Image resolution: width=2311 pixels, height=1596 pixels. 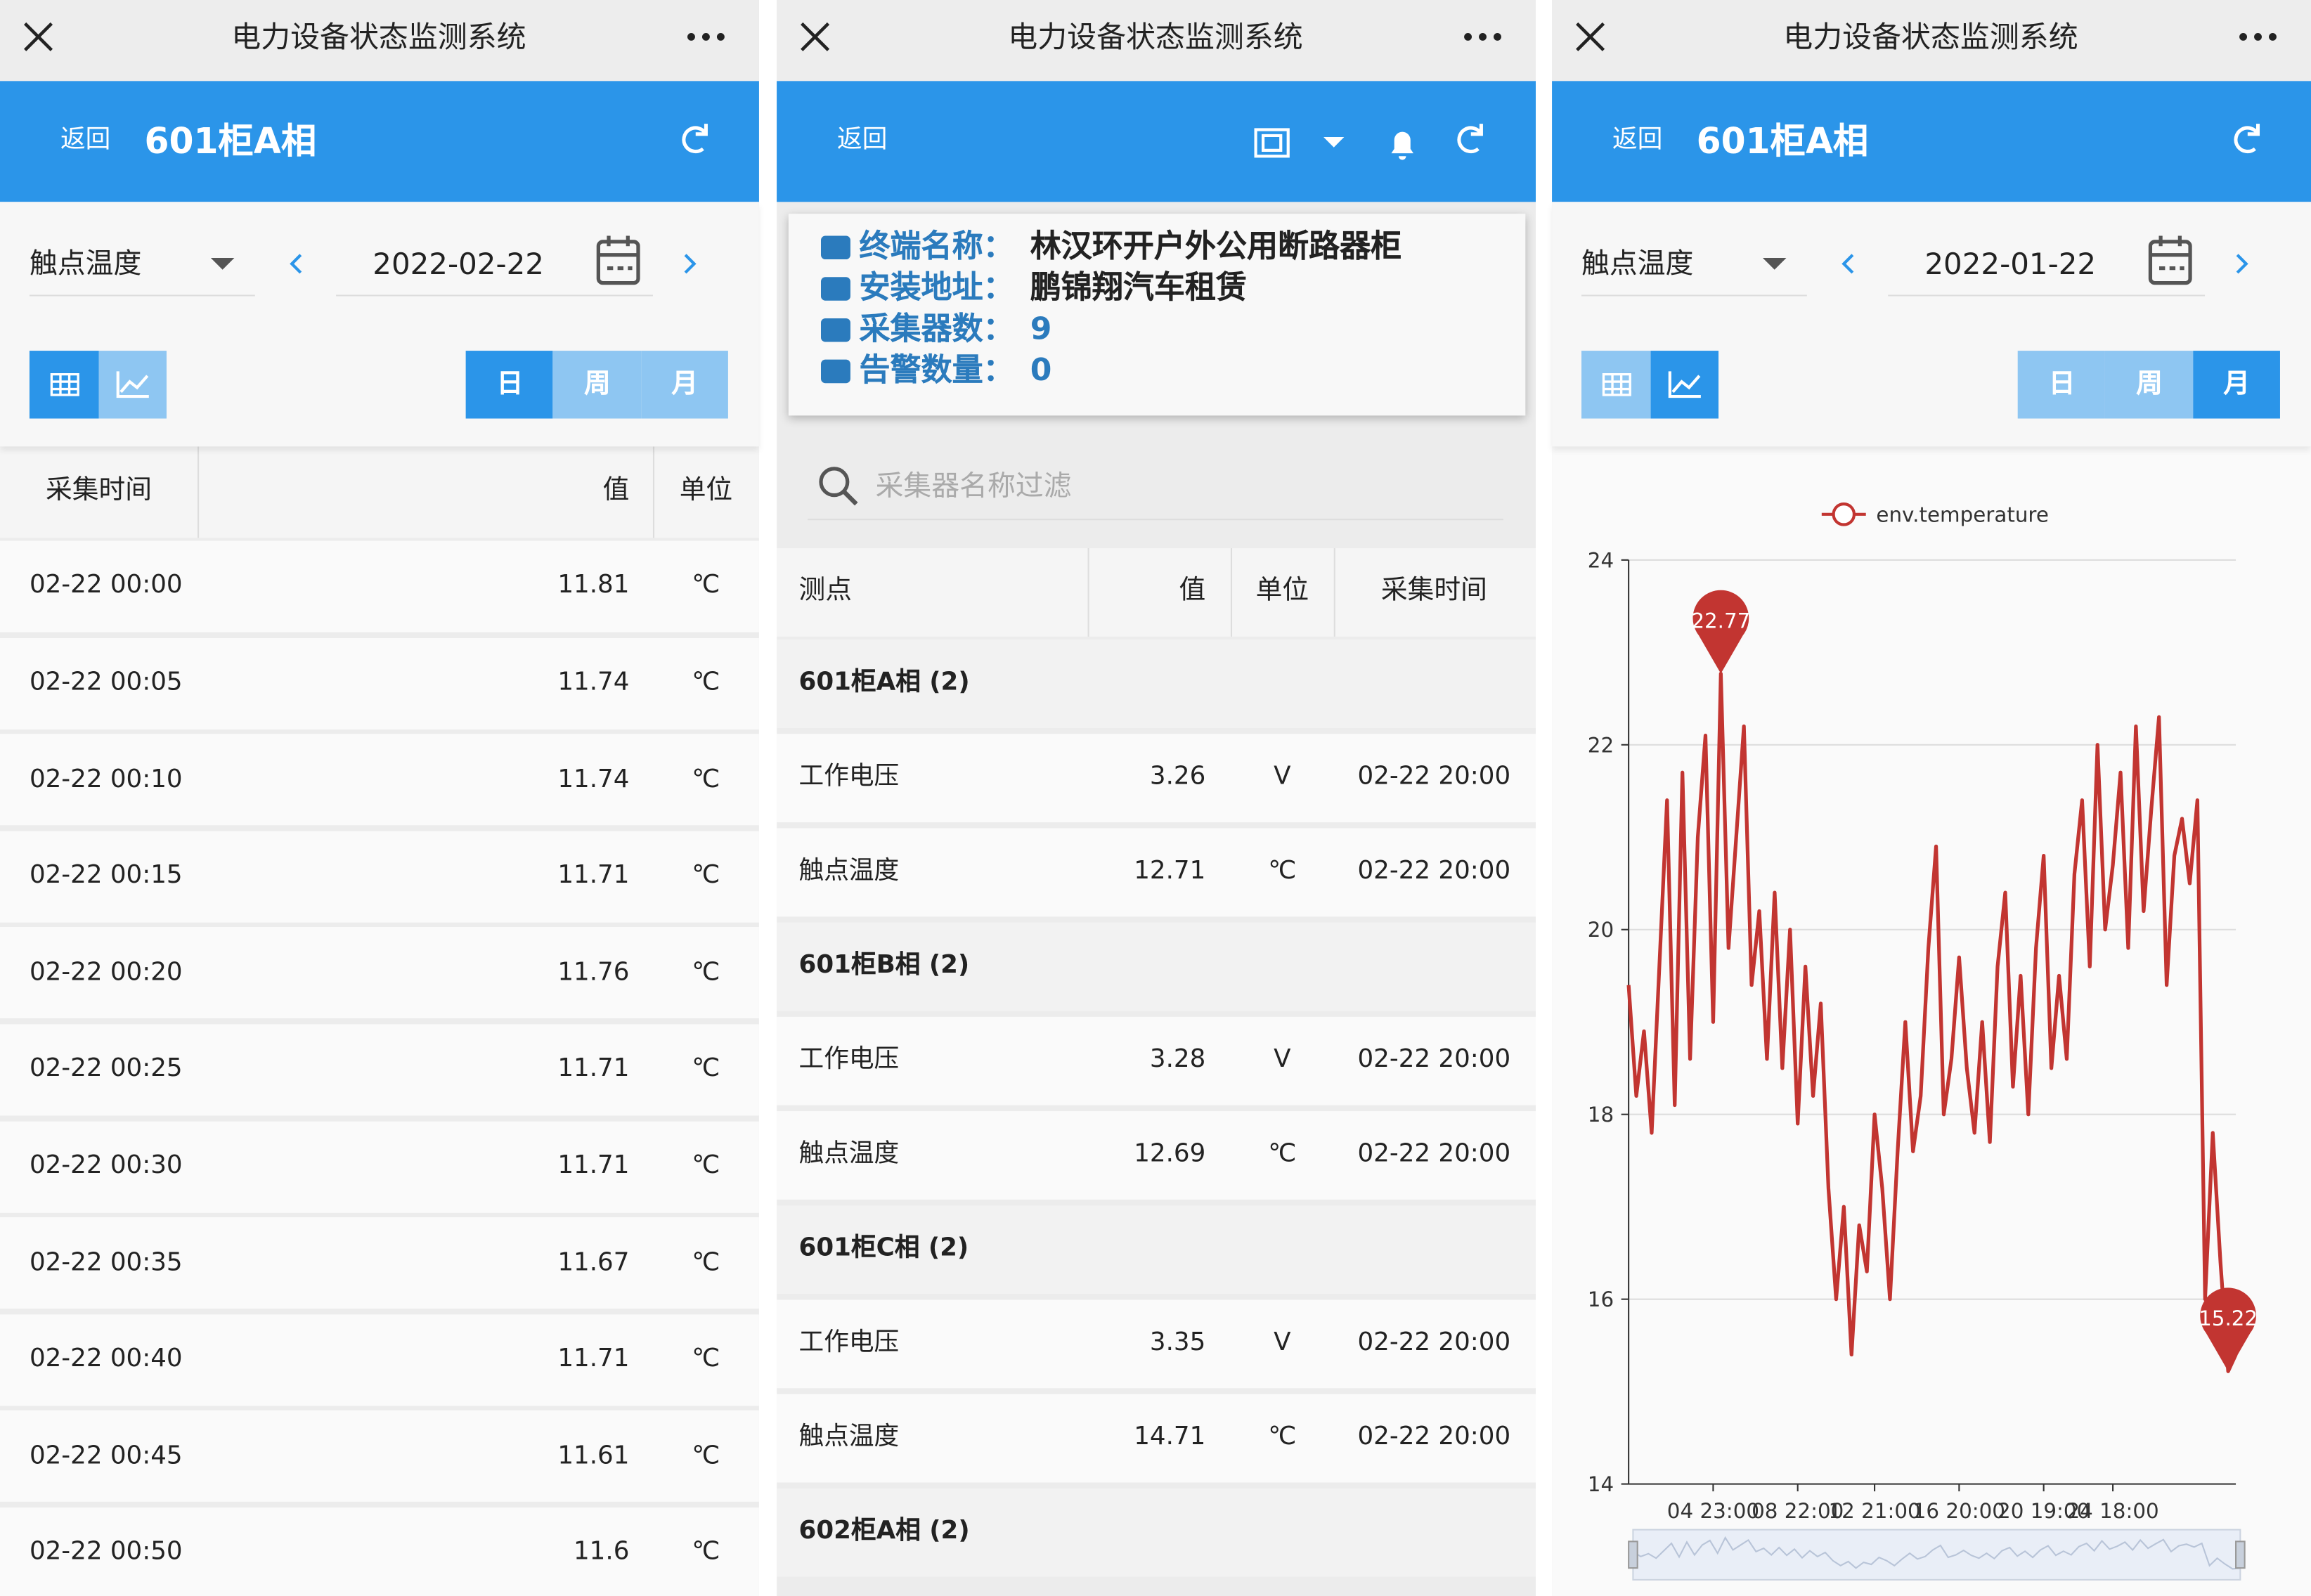 I want to click on column-header: 单位, so click(x=706, y=489).